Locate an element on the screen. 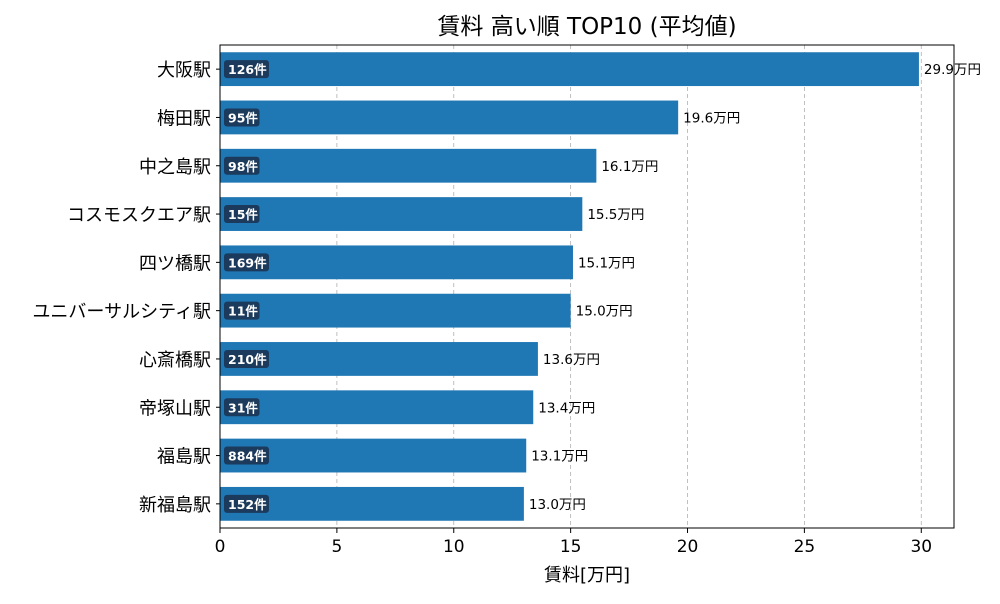 The height and width of the screenshot is (604, 1000). count-label: 884件 is located at coordinates (247, 456).